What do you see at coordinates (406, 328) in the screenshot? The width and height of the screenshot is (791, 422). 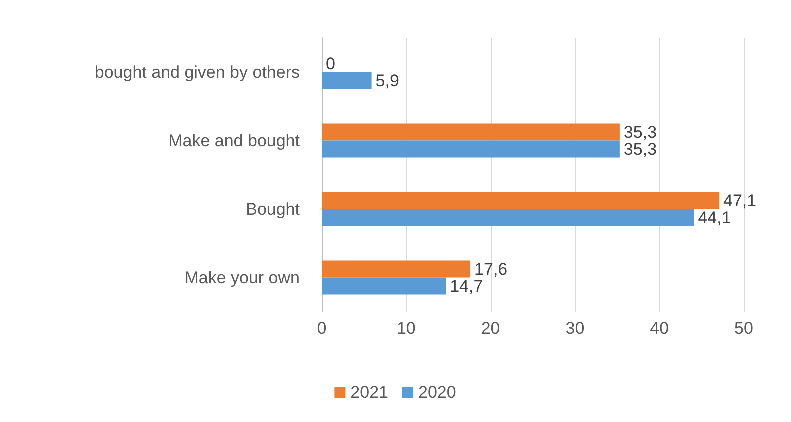 I see `x-tick-label: 10` at bounding box center [406, 328].